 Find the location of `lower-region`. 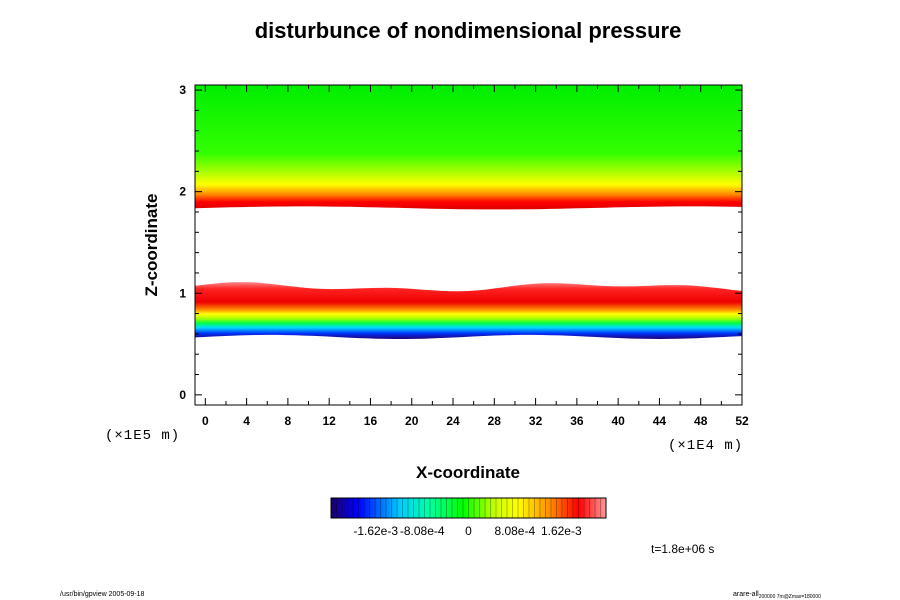

lower-region is located at coordinates (468, 310).